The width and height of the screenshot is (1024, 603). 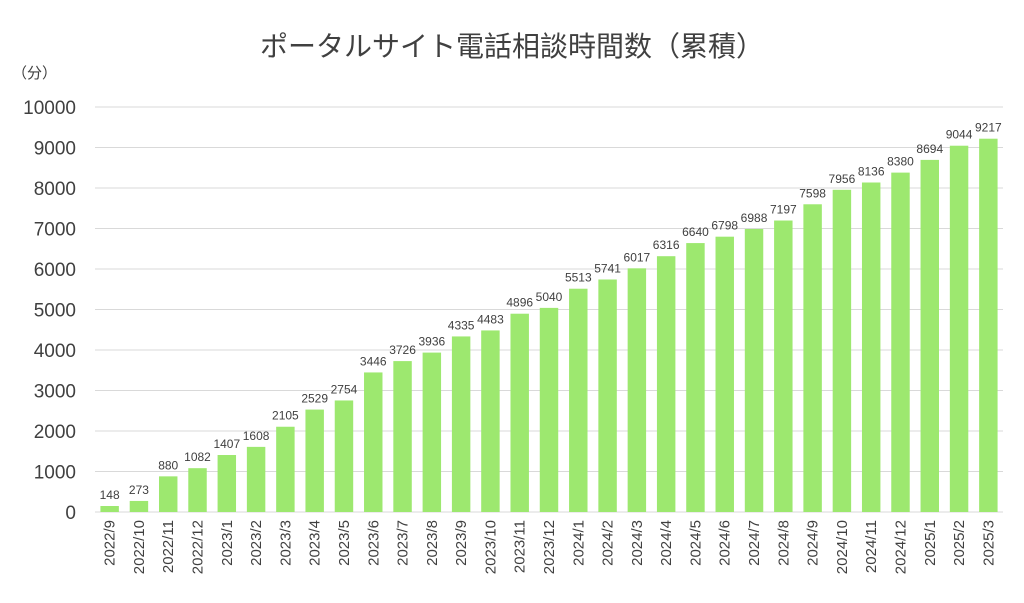 What do you see at coordinates (988, 128) in the screenshot?
I see `data-label: 9217` at bounding box center [988, 128].